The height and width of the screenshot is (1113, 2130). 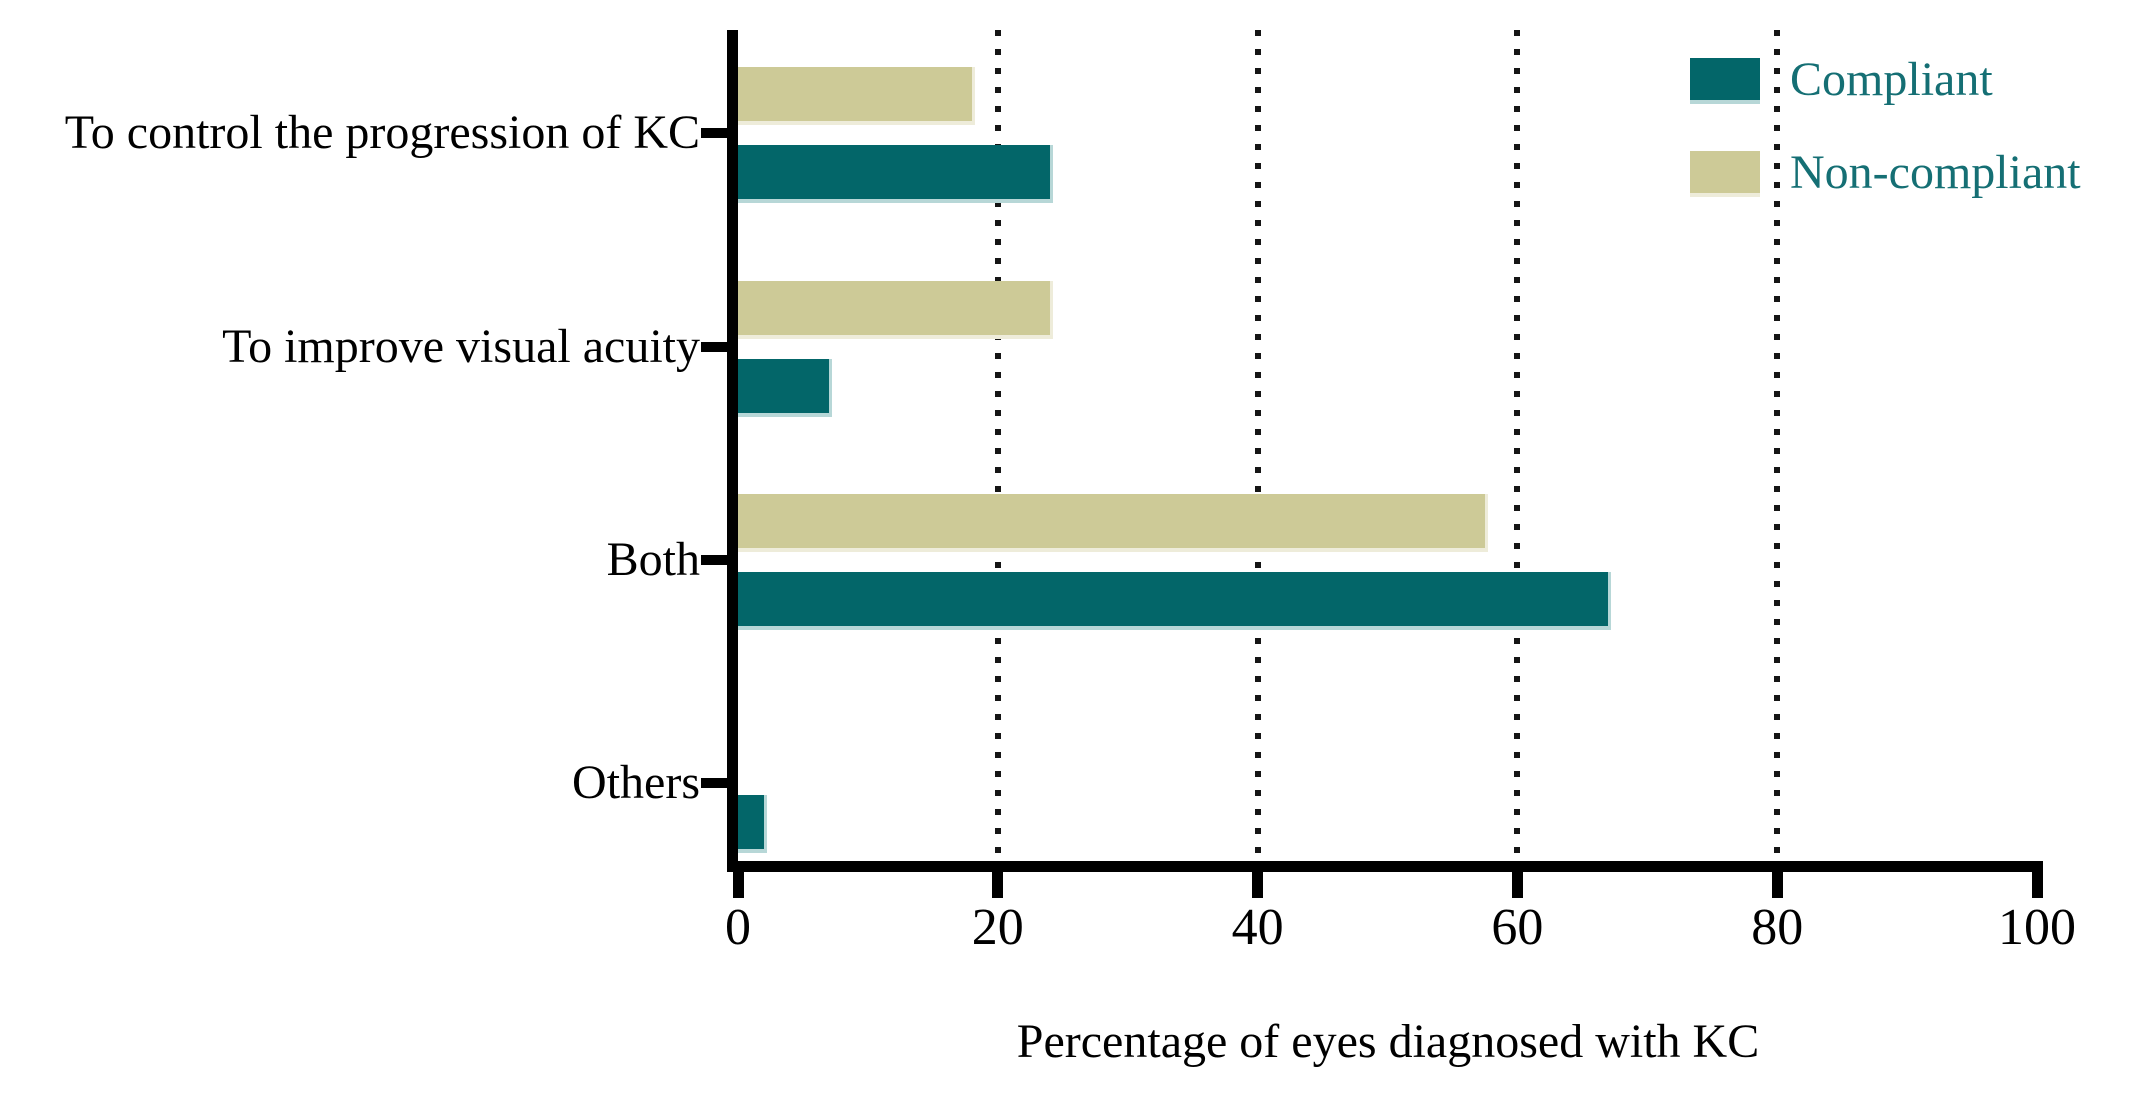 I want to click on legend-swatch-compliant, so click(x=1725, y=81).